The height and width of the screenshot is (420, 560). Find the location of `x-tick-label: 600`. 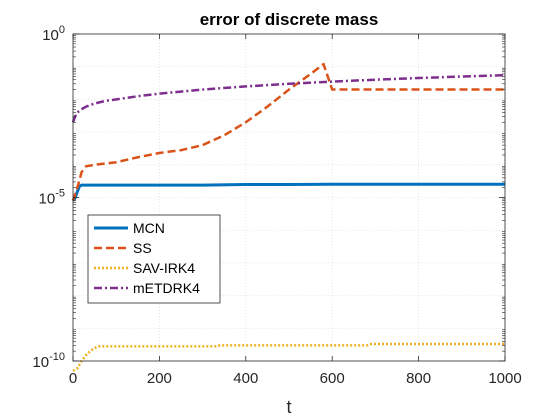

x-tick-label: 600 is located at coordinates (332, 378).